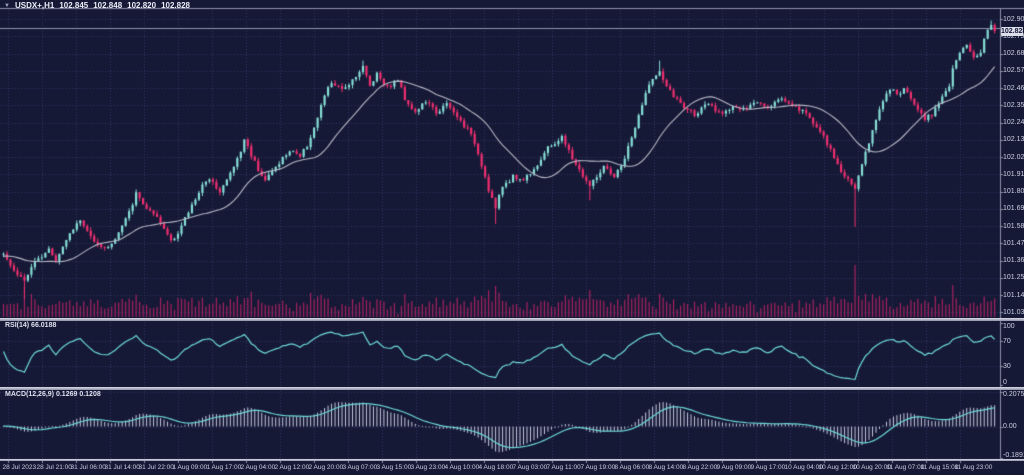 This screenshot has width=1024, height=475. Describe the element at coordinates (360, 467) in the screenshot. I see `time-axis-label: 3 Aug 07:00` at that location.